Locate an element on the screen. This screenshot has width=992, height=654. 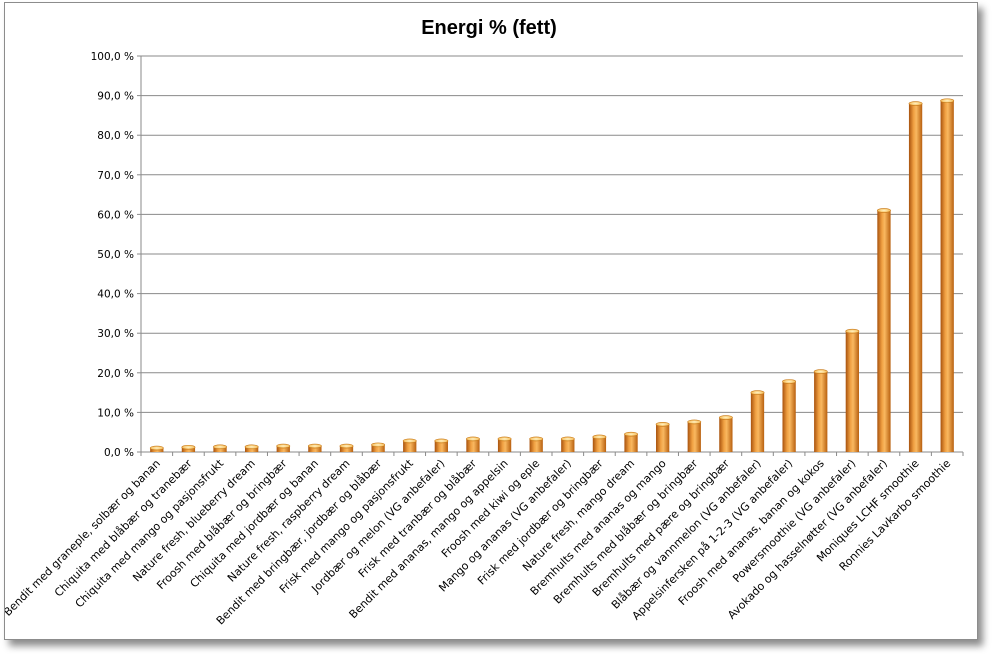
y-tick-label: 20,0 % is located at coordinates (115, 374).